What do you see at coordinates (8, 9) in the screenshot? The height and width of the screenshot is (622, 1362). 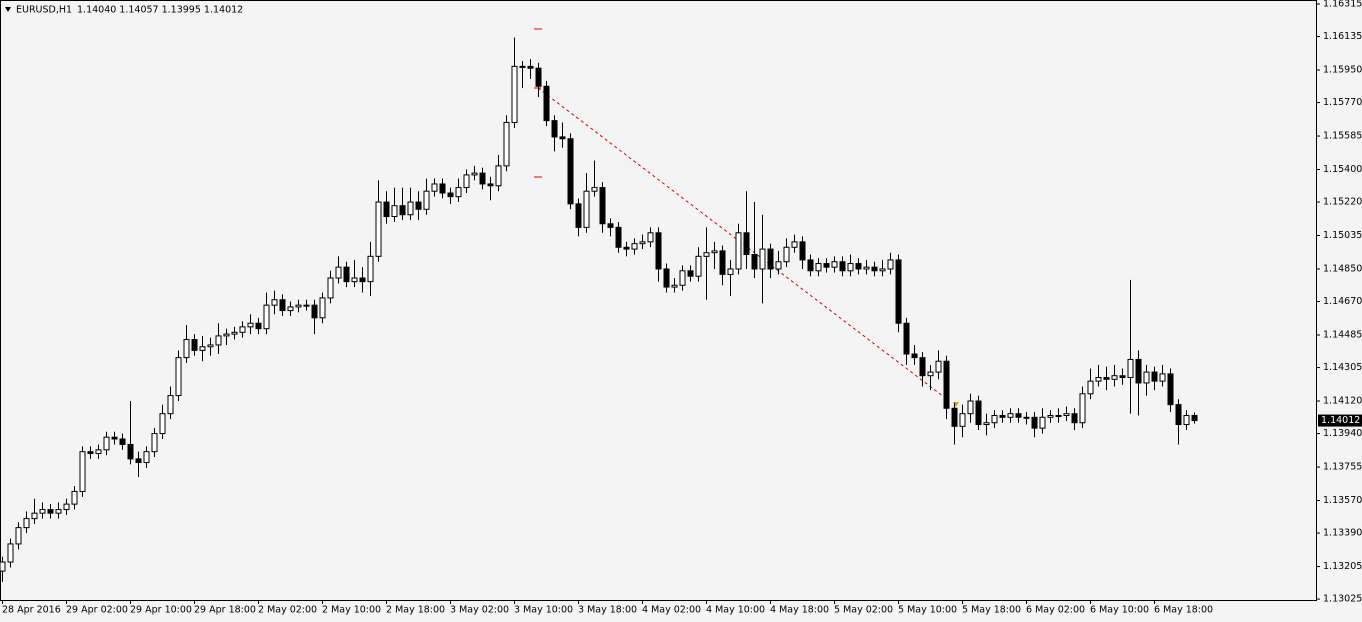 I see `menu-arrow` at bounding box center [8, 9].